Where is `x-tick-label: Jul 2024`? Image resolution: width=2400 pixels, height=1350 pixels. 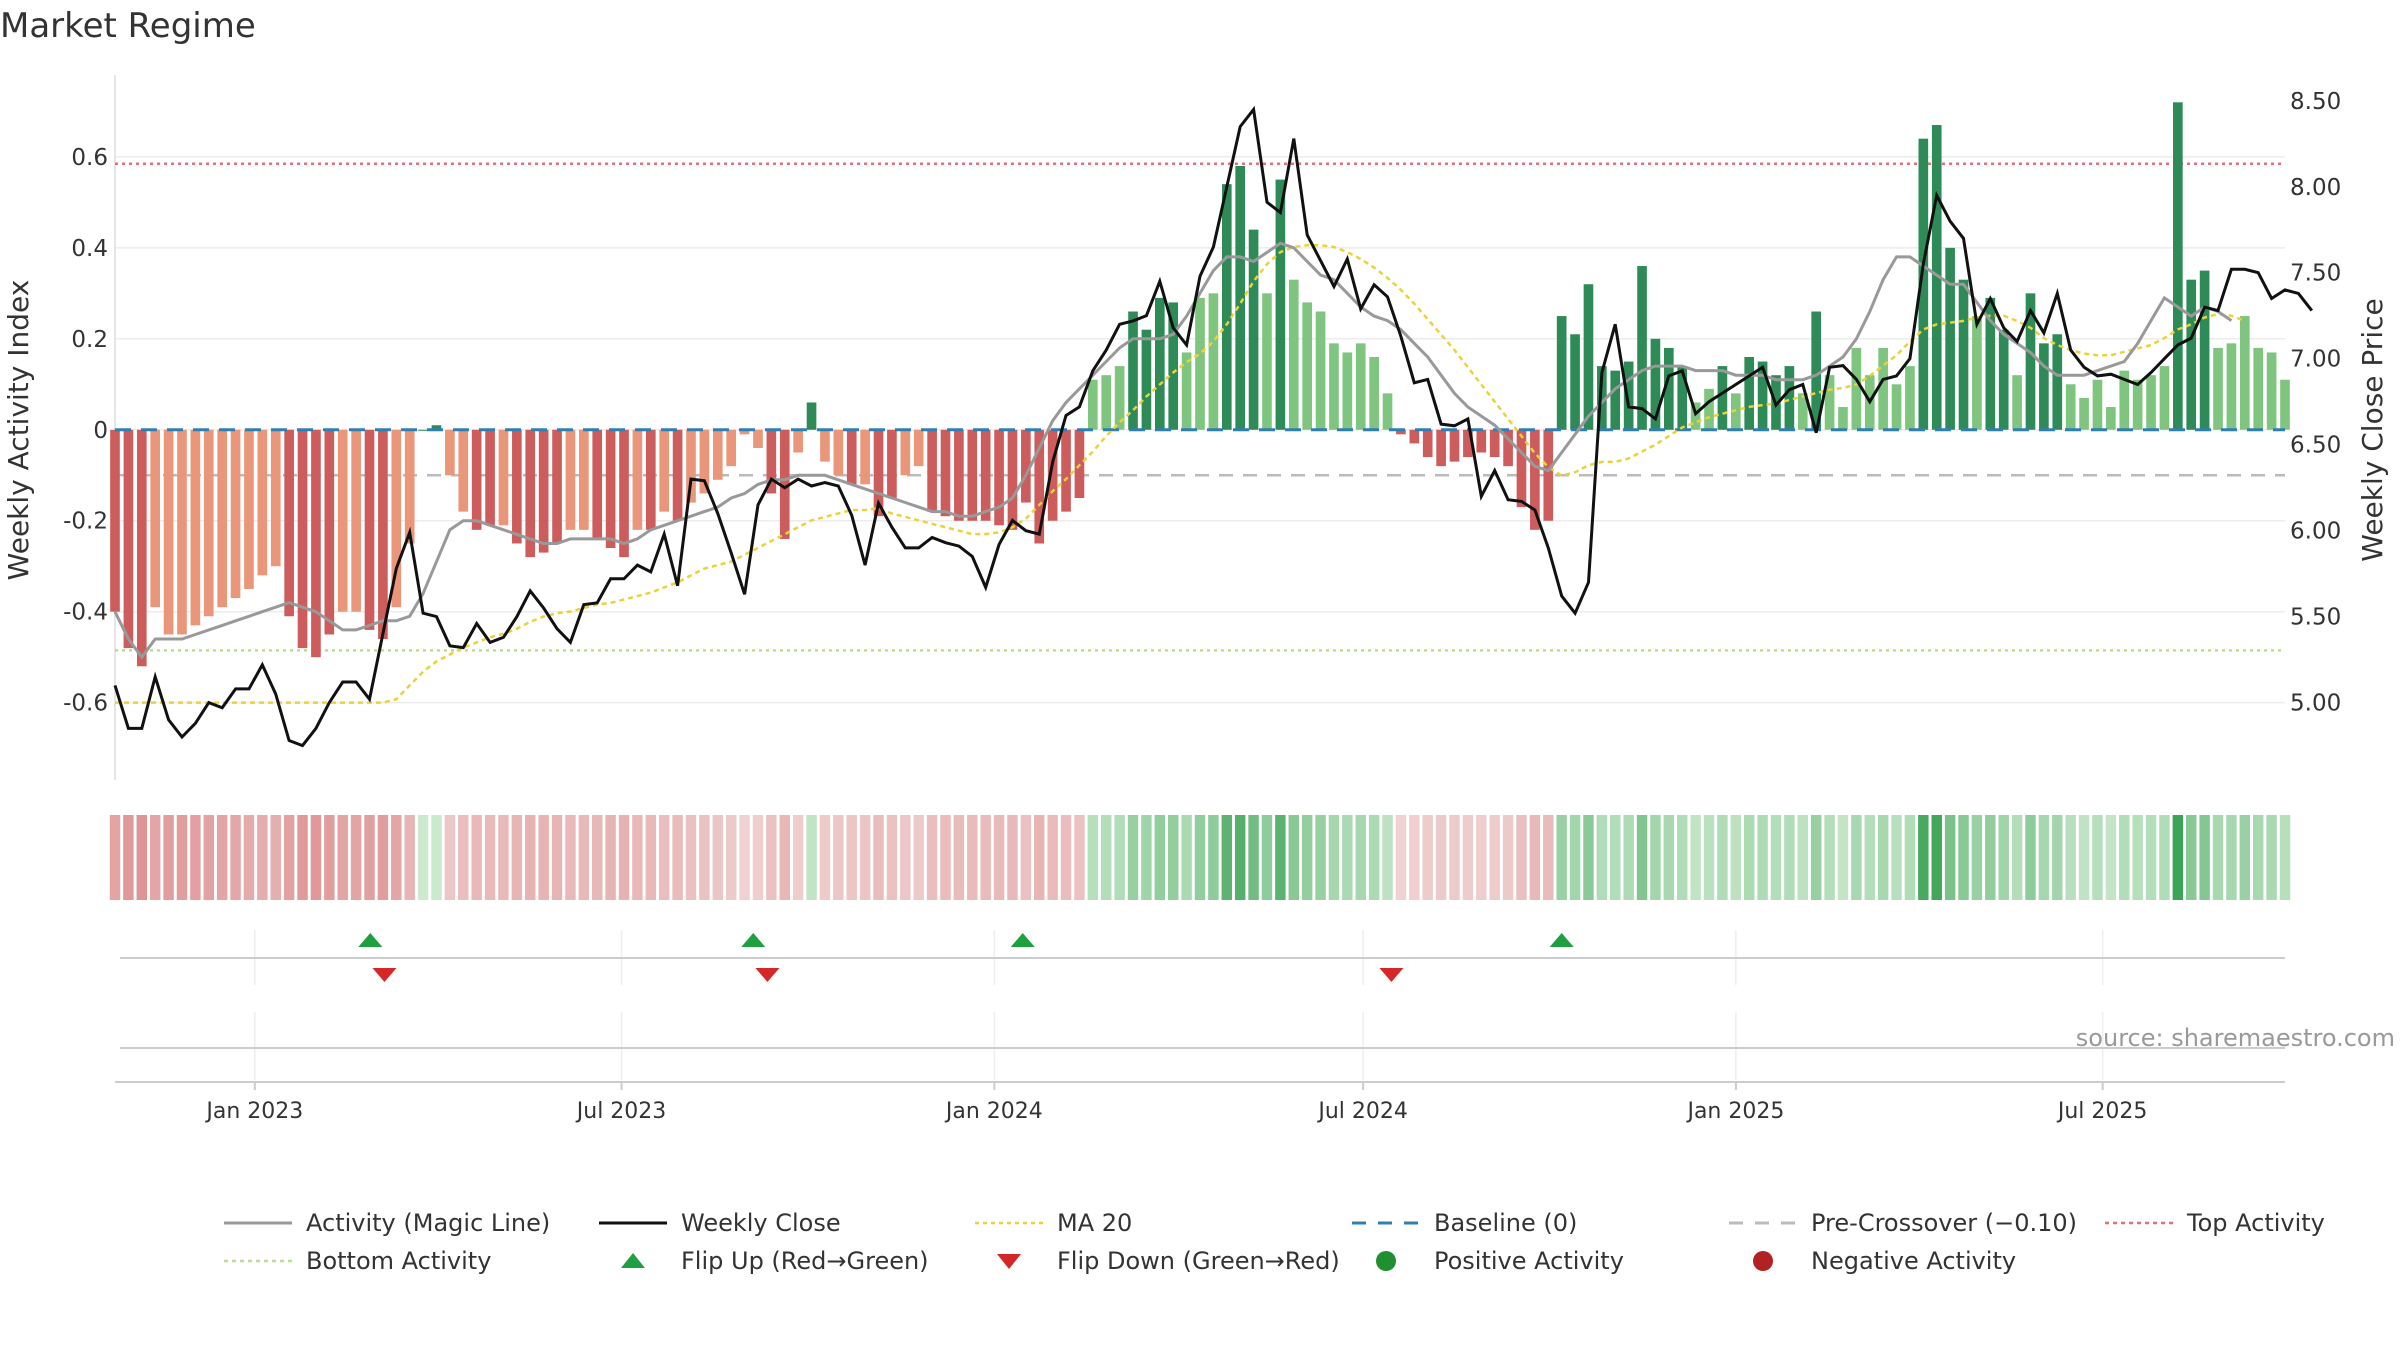
x-tick-label: Jul 2024 is located at coordinates (1362, 1111).